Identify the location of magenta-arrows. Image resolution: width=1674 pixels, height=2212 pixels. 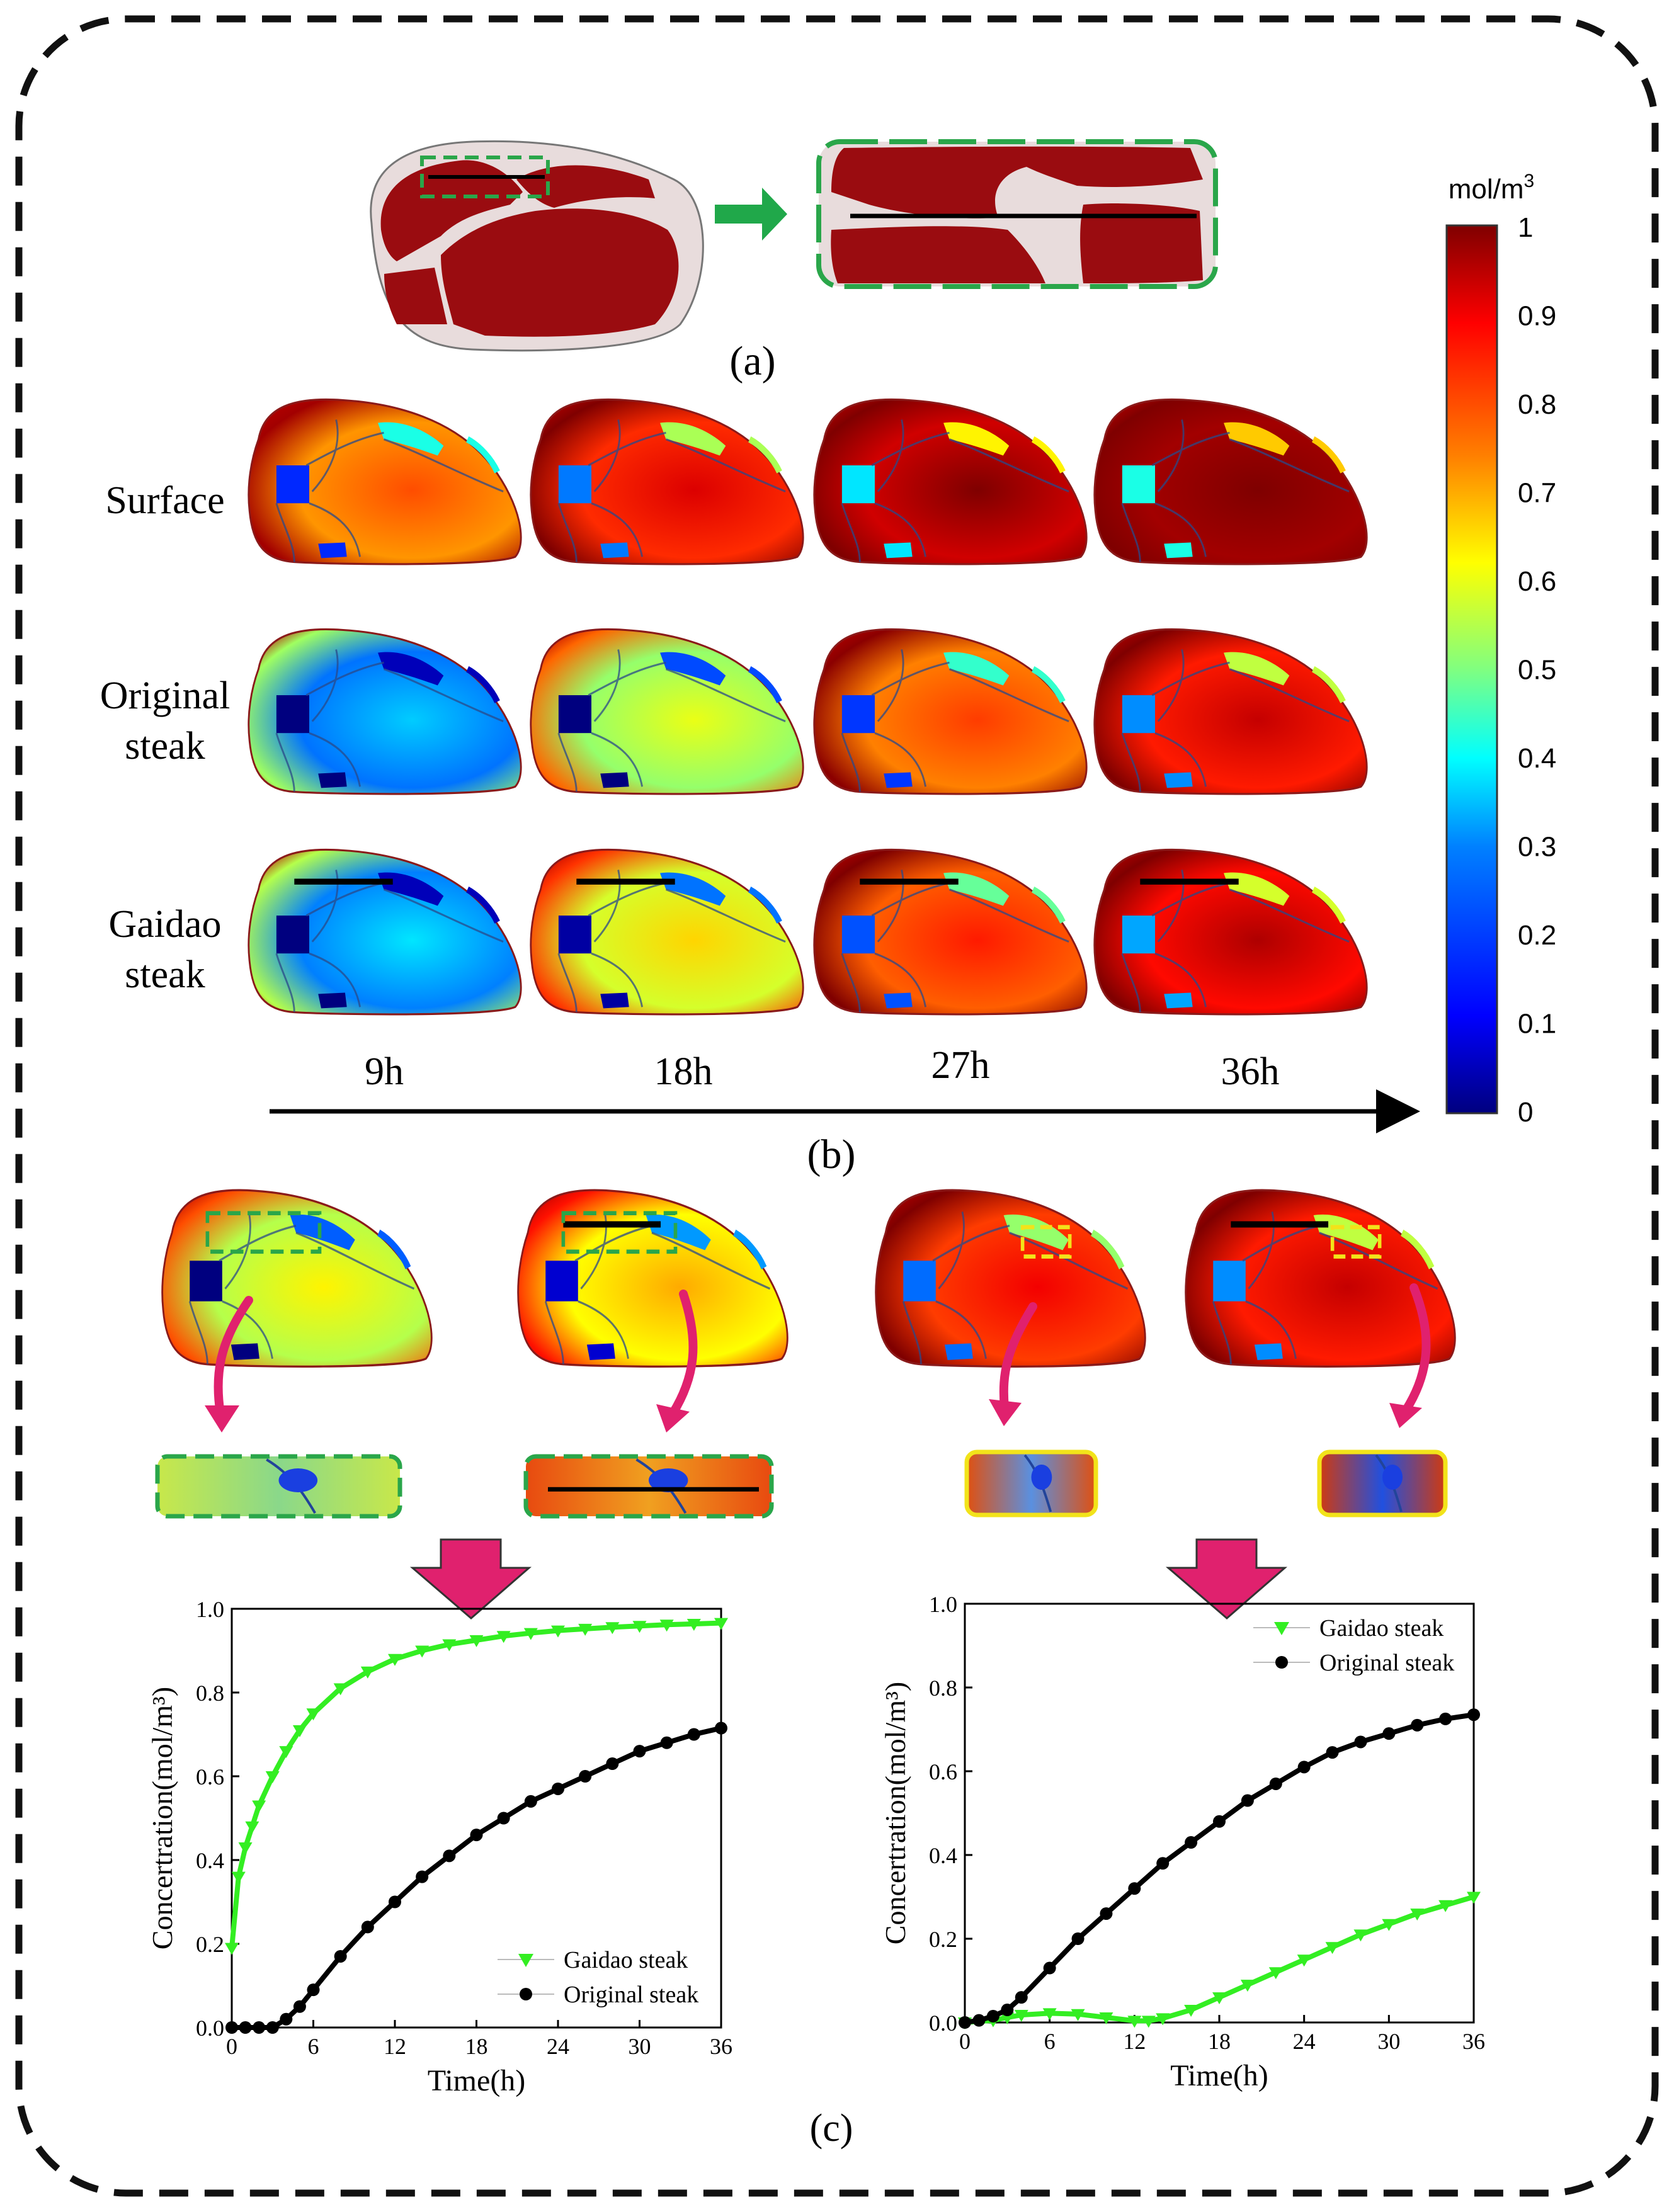
(822, 1350).